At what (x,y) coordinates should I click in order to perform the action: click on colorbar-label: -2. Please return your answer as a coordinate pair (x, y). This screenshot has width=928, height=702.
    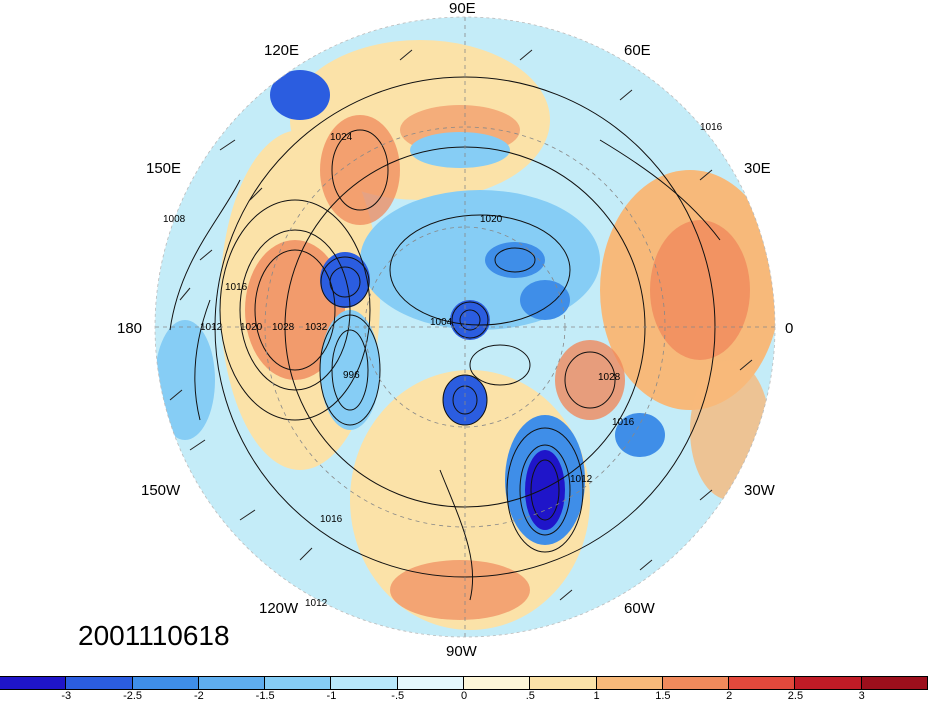
    Looking at the image, I should click on (198, 696).